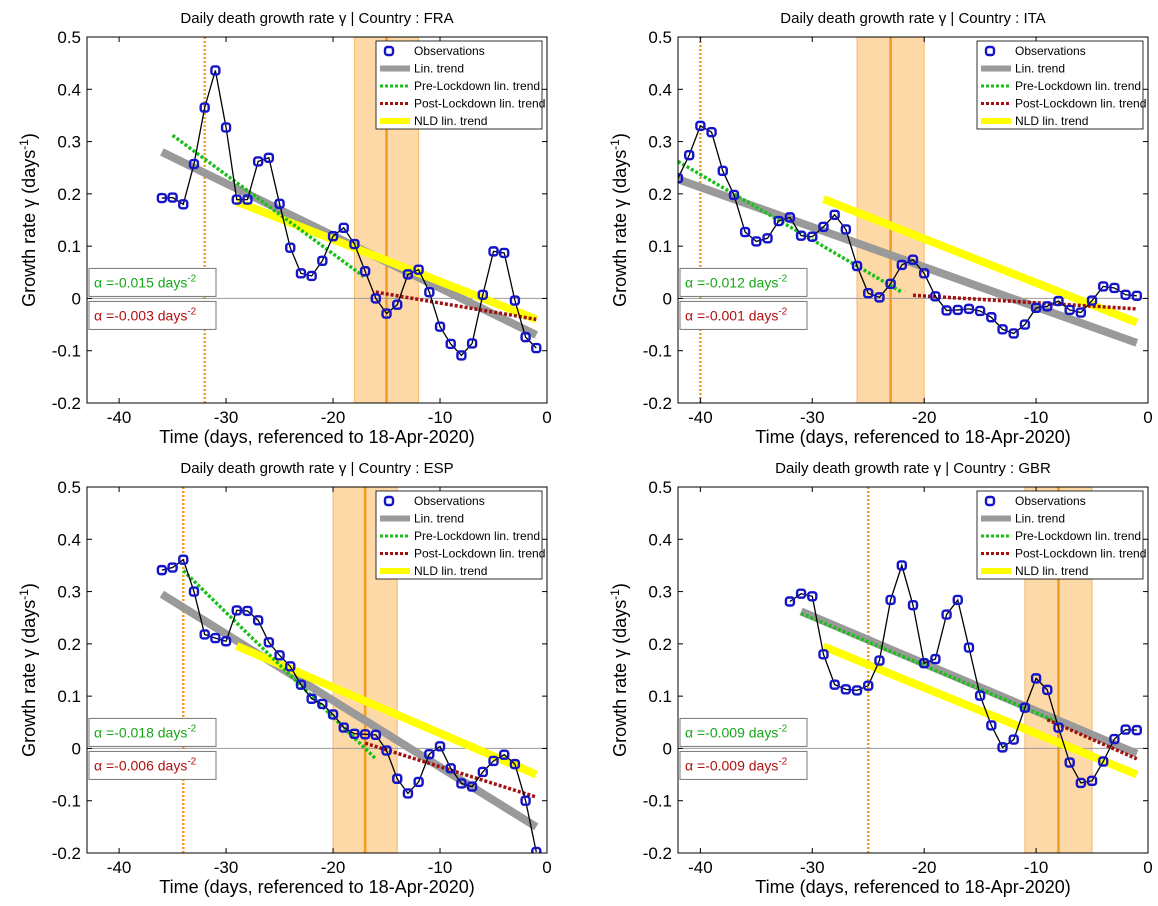 The image size is (1158, 906). I want to click on y-tick-label: 0.3, so click(660, 592).